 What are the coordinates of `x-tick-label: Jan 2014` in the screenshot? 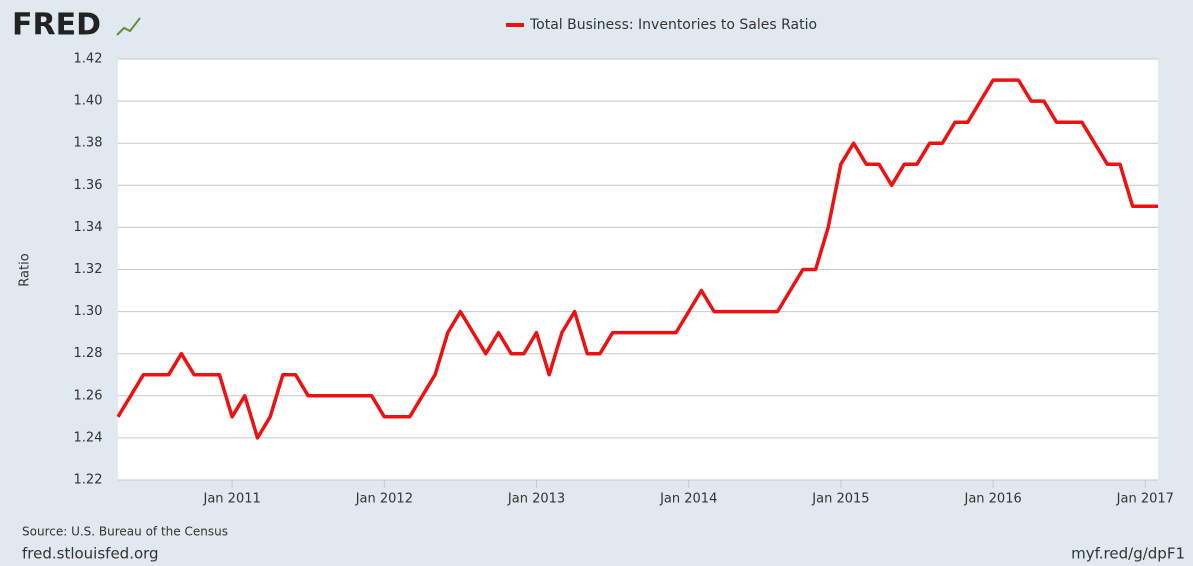 It's located at (688, 499).